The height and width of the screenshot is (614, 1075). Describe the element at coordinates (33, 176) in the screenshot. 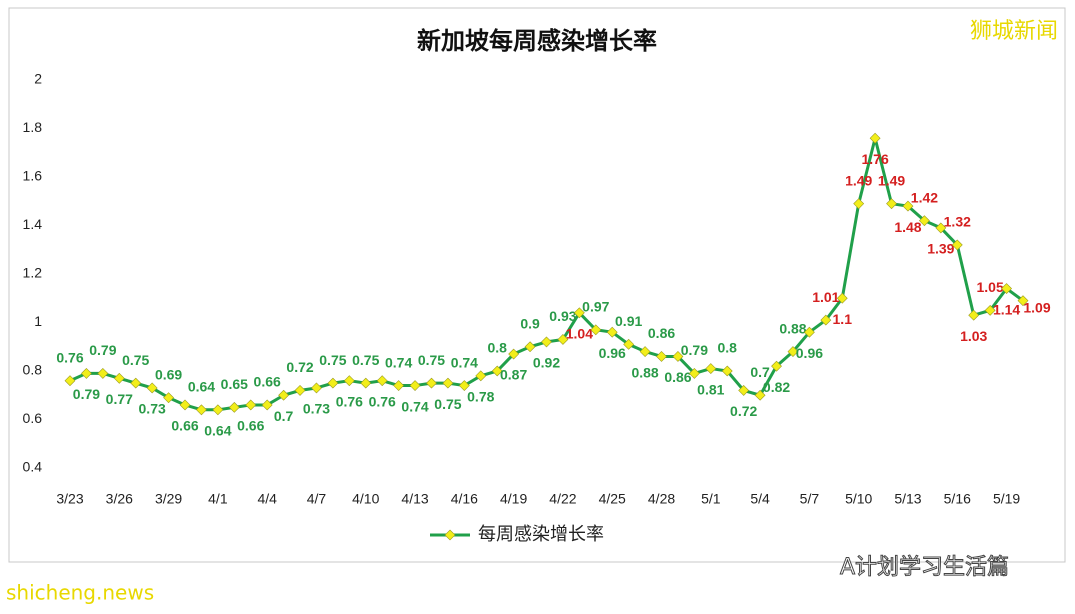

I see `y-tick-label: 1.6` at that location.